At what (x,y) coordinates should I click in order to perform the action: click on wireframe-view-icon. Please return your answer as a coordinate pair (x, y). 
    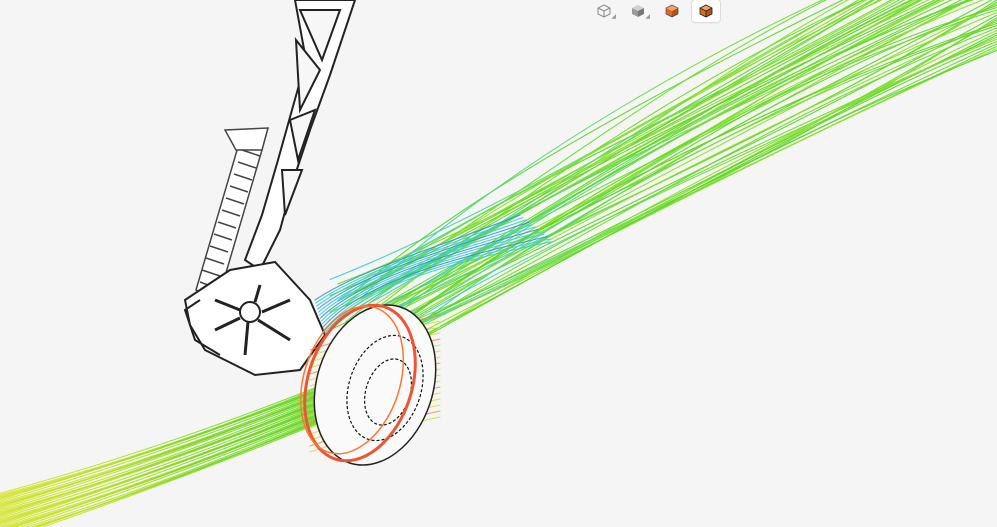
    Looking at the image, I should click on (604, 11).